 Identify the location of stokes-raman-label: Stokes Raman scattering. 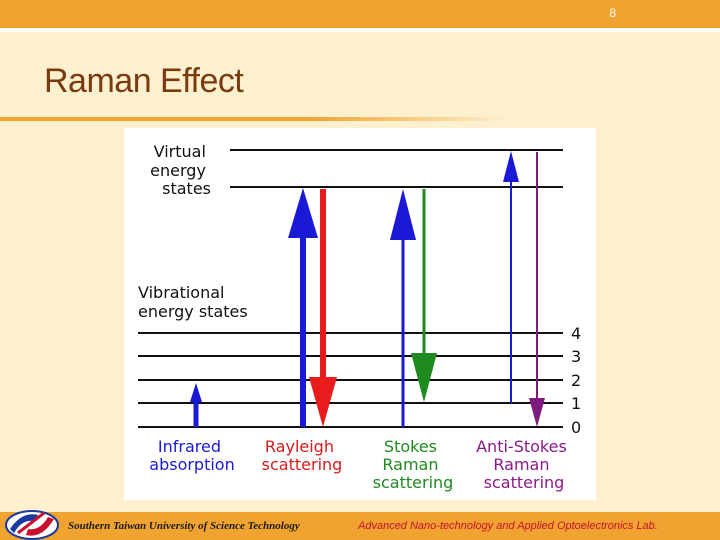
(413, 464).